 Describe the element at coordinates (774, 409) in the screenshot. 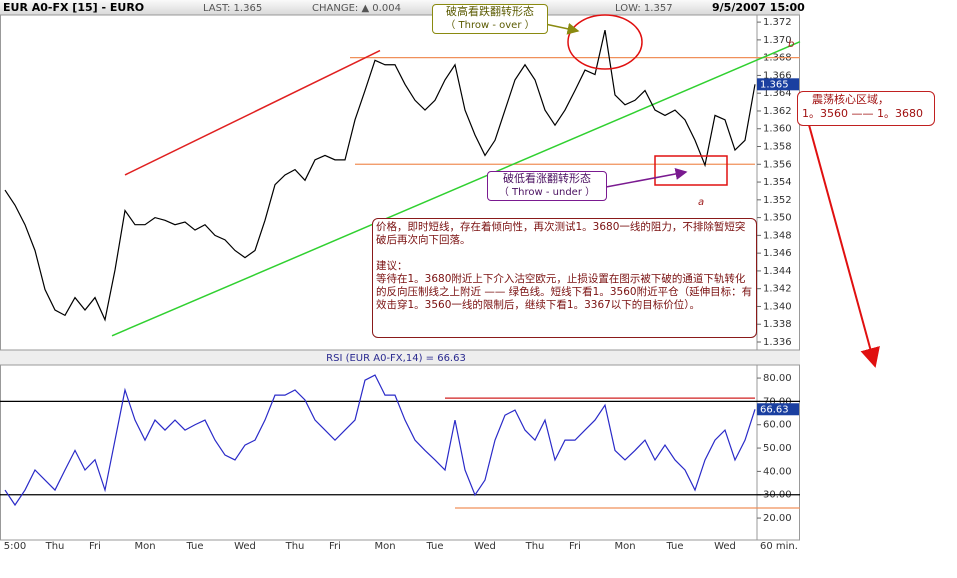

I see `last-value-label: 66.63` at that location.